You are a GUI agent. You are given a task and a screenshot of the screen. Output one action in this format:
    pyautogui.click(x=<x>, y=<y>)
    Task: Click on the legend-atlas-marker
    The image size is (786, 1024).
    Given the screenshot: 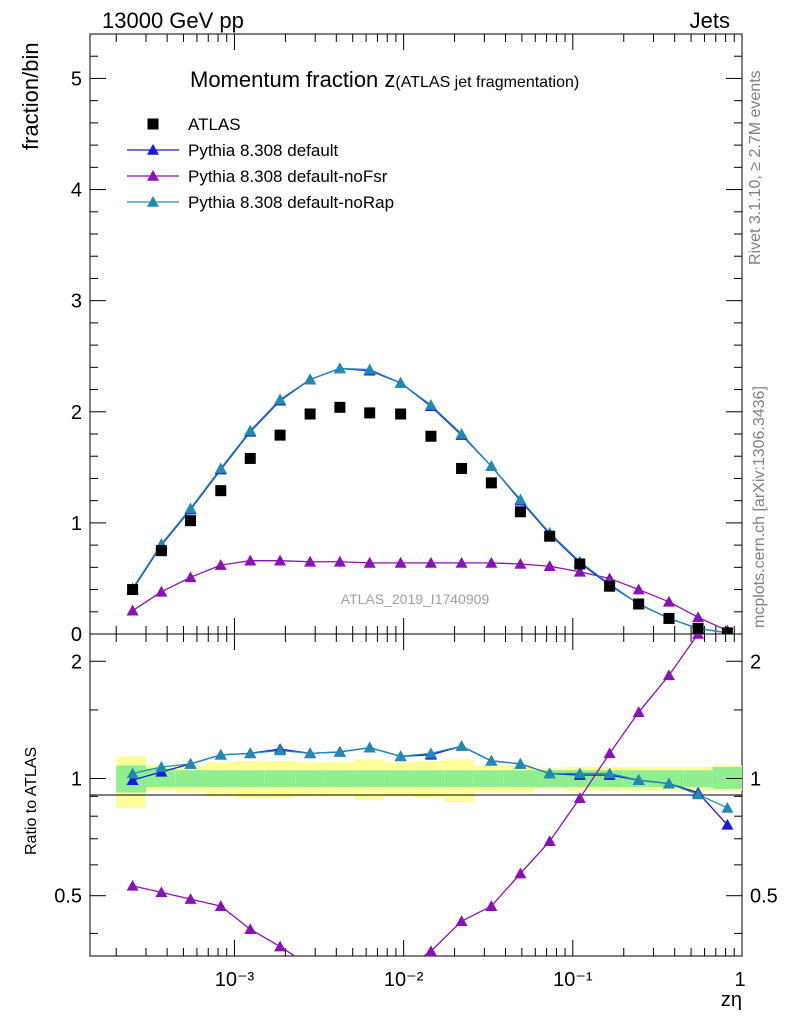 What is the action you would take?
    pyautogui.click(x=153, y=124)
    